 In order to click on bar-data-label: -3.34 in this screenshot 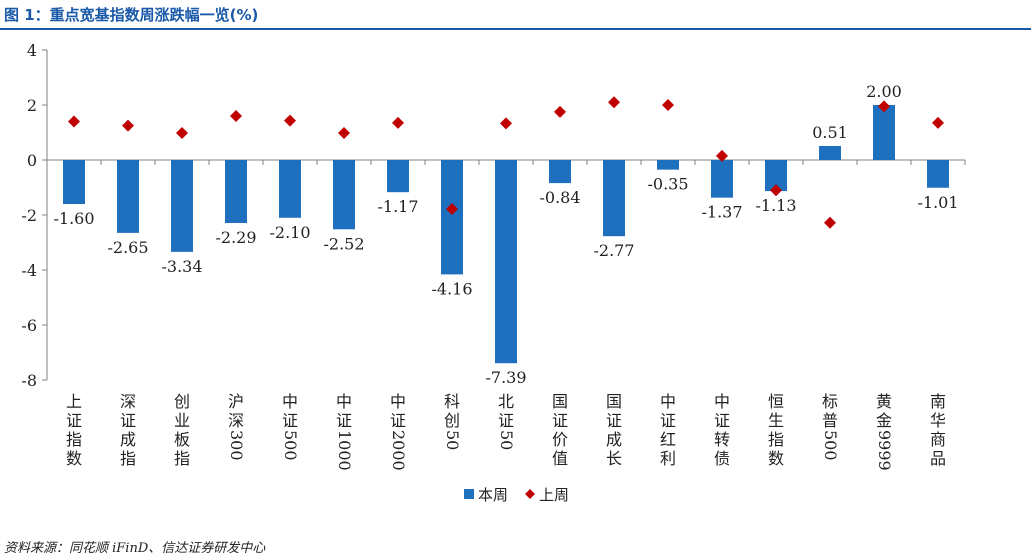, I will do `click(181, 266)`.